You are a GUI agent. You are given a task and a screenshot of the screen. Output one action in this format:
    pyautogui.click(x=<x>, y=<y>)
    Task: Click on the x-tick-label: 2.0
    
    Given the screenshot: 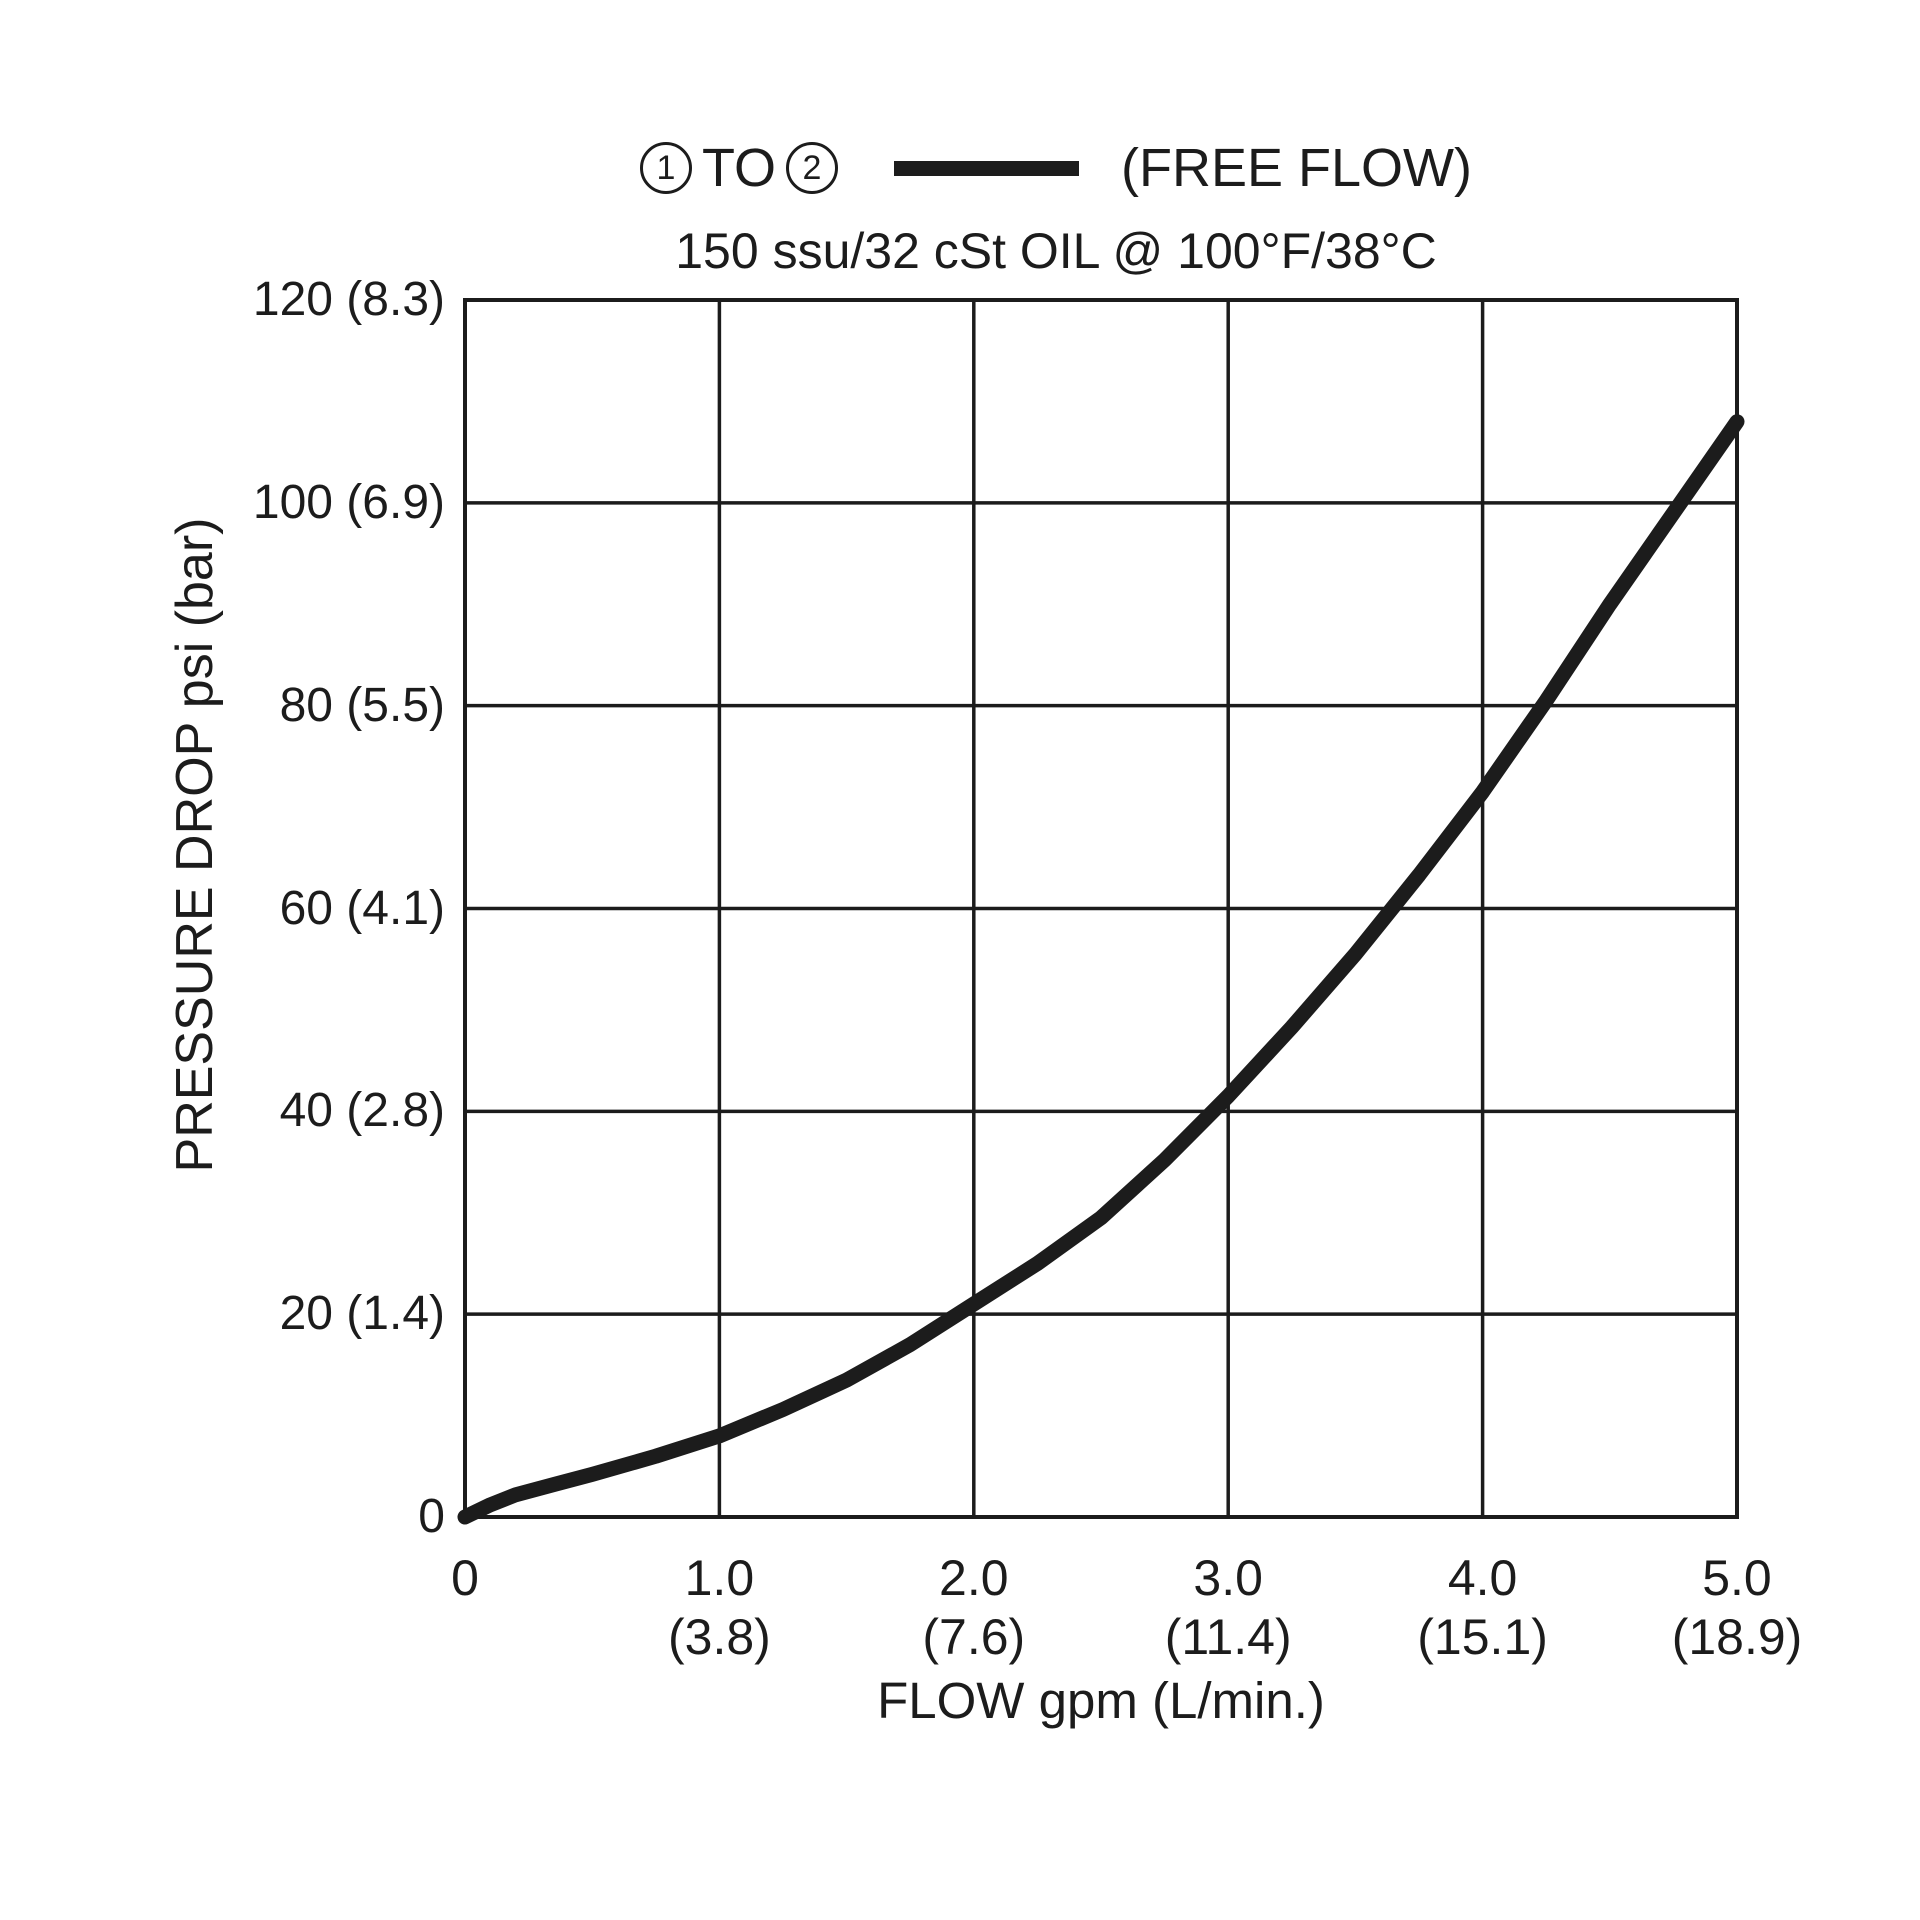 What is the action you would take?
    pyautogui.click(x=974, y=1578)
    